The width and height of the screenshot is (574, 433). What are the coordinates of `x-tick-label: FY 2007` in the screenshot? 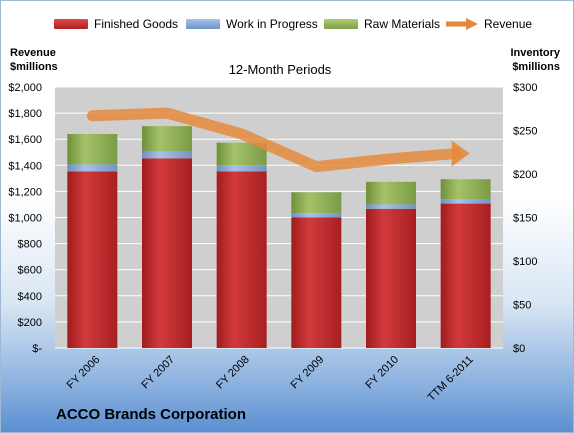 It's located at (158, 373).